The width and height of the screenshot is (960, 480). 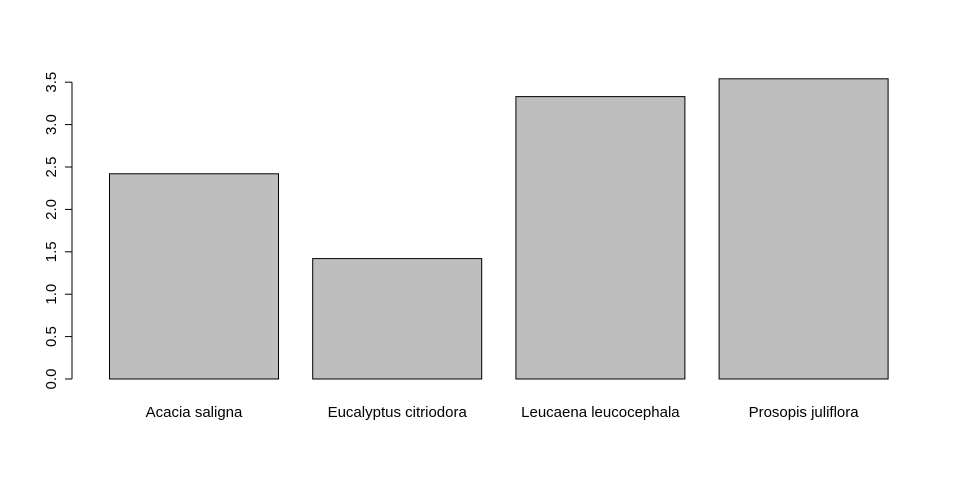 What do you see at coordinates (51, 379) in the screenshot?
I see `y-tick-label: 0.0` at bounding box center [51, 379].